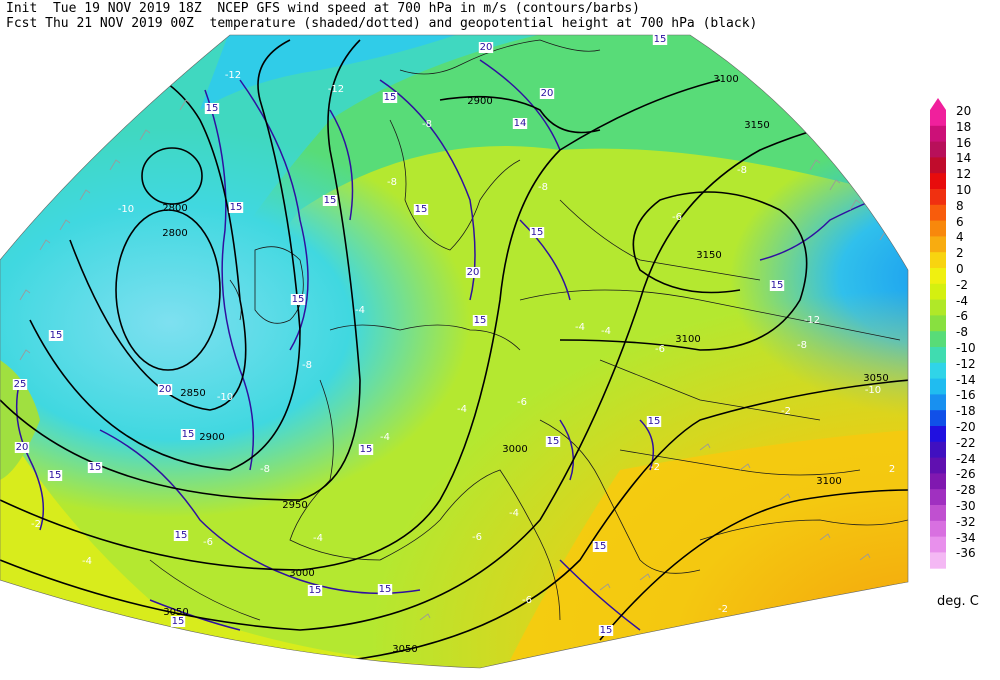  Describe the element at coordinates (966, 490) in the screenshot. I see `colorbar-label: -28` at that location.